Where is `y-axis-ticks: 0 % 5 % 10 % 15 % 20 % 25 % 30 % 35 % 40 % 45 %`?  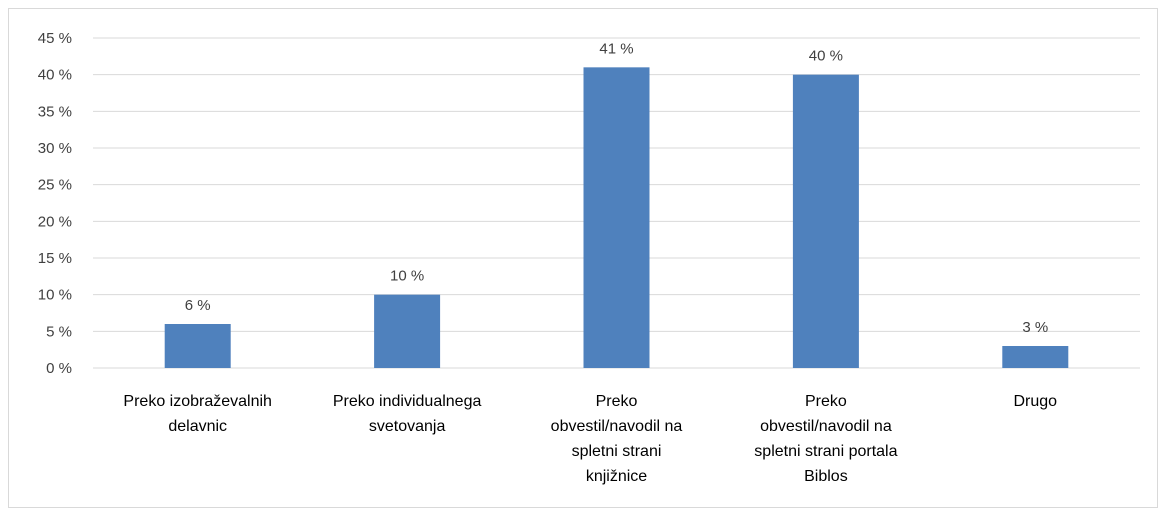
y-axis-ticks: 0 % 5 % 10 % 15 % 20 % 25 % 30 % 35 % 40 % 45 % is located at coordinates (55, 203).